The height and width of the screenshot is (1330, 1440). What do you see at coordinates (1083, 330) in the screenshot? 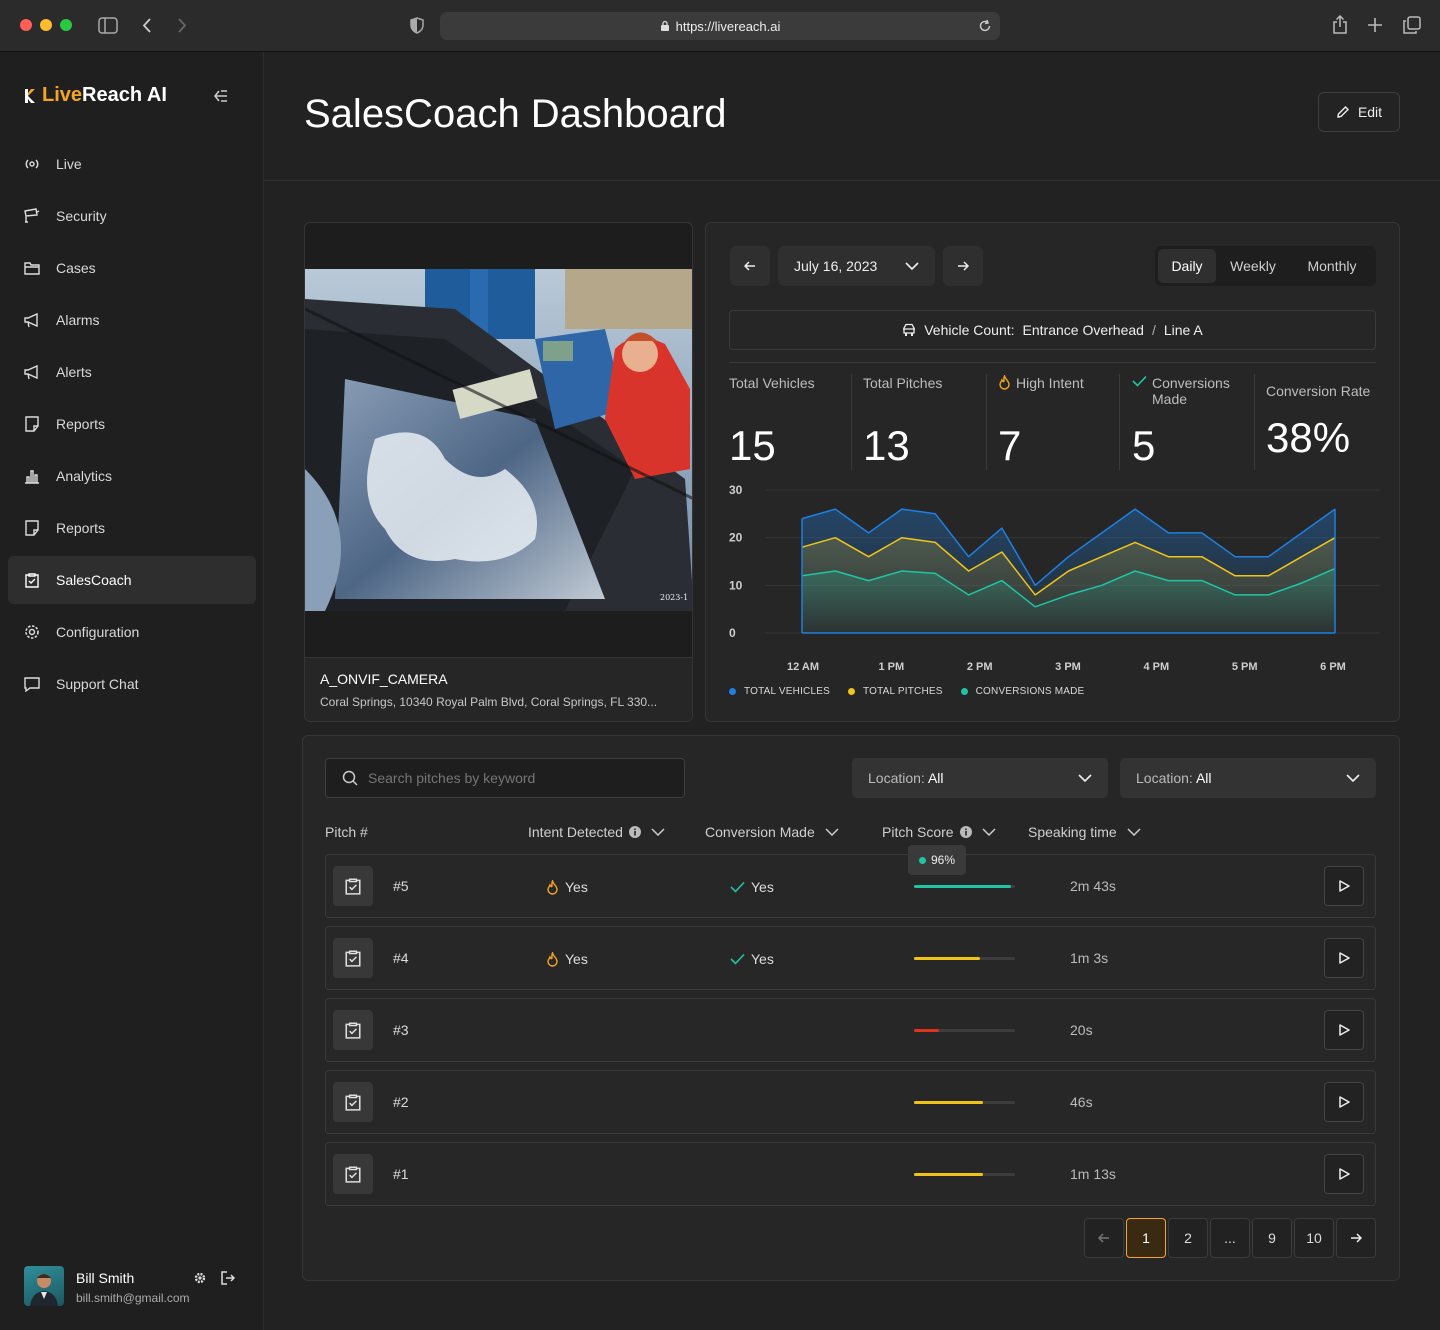
I see `vehicle-count-location: Entrance Overhead` at bounding box center [1083, 330].